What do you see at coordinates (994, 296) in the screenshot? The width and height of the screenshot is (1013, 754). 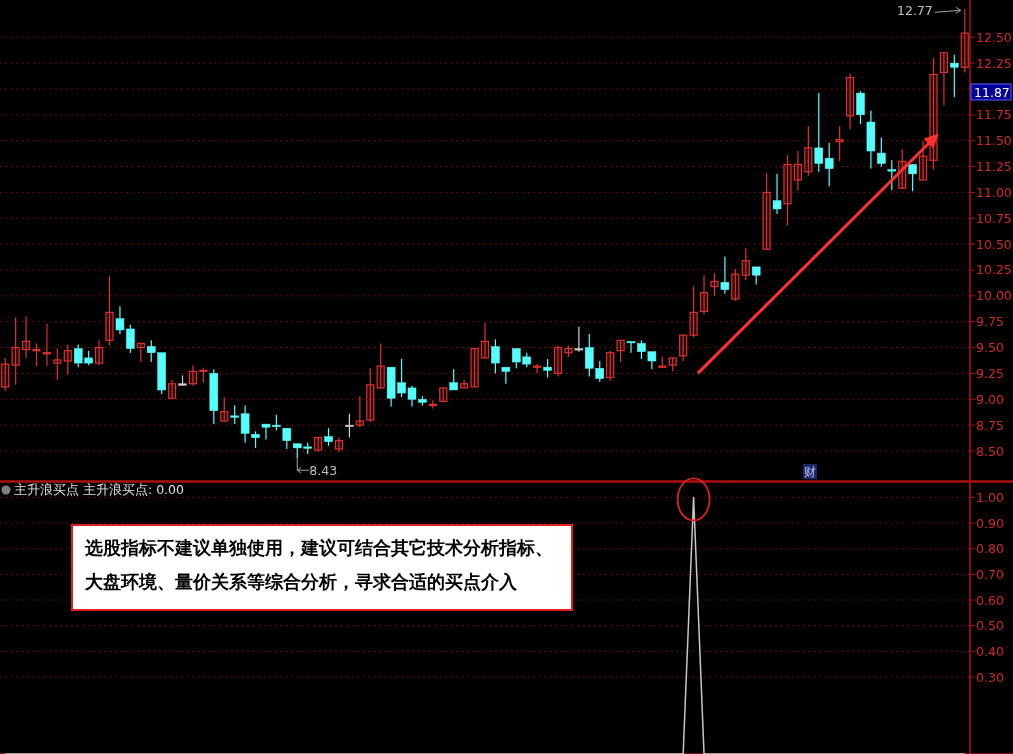 I see `y-tick-label: 10.00` at bounding box center [994, 296].